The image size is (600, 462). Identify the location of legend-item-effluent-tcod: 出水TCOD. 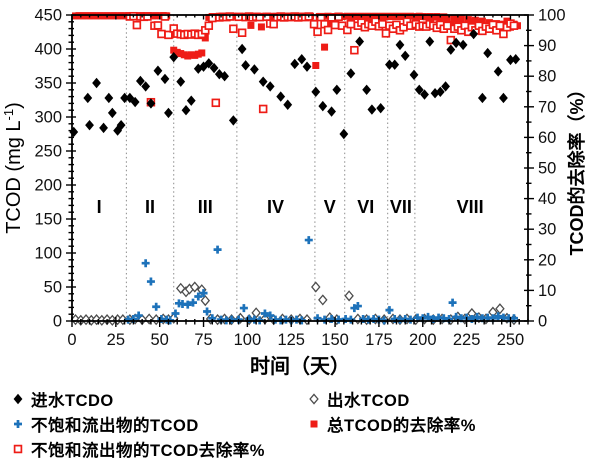
(391, 398).